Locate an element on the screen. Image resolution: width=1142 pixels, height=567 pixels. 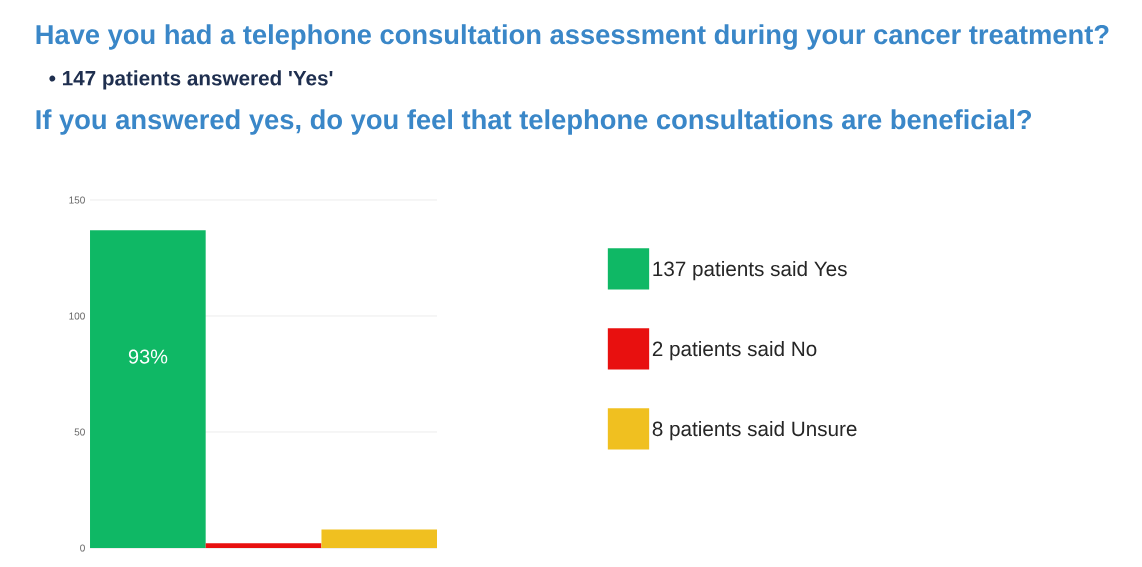
y-tick-label: 150 is located at coordinates (77, 200).